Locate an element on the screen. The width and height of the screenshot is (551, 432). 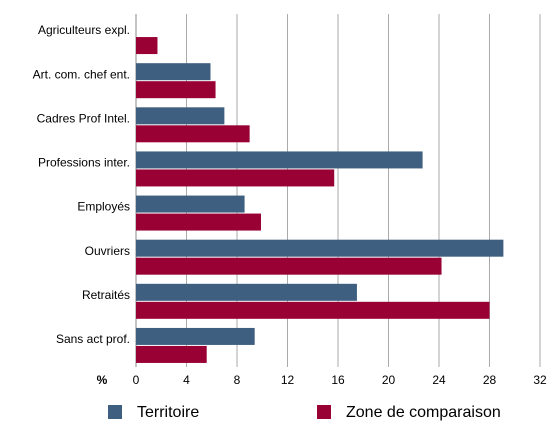
legend-label: Zone de comparaison is located at coordinates (423, 412).